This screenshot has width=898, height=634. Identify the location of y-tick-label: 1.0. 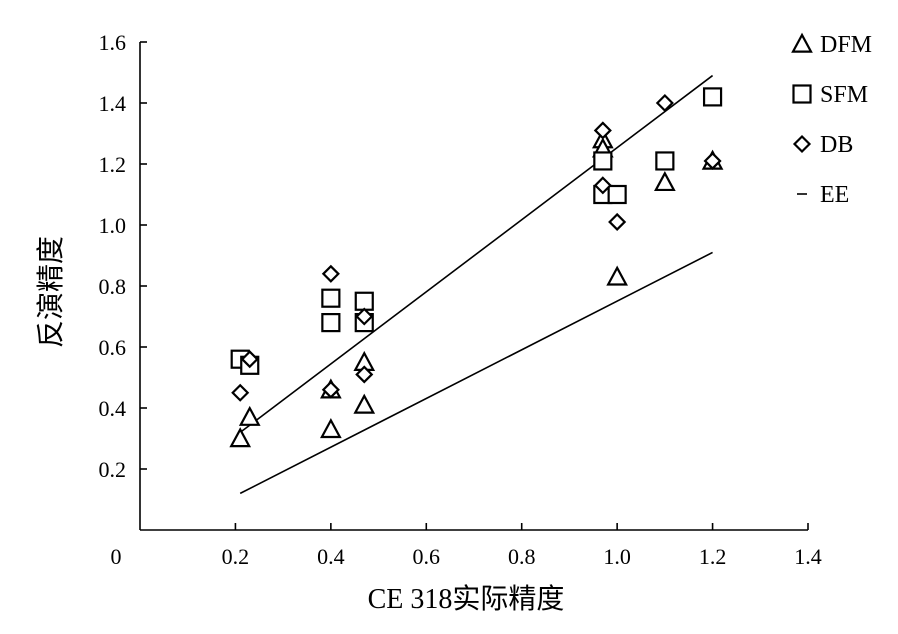
(113, 225).